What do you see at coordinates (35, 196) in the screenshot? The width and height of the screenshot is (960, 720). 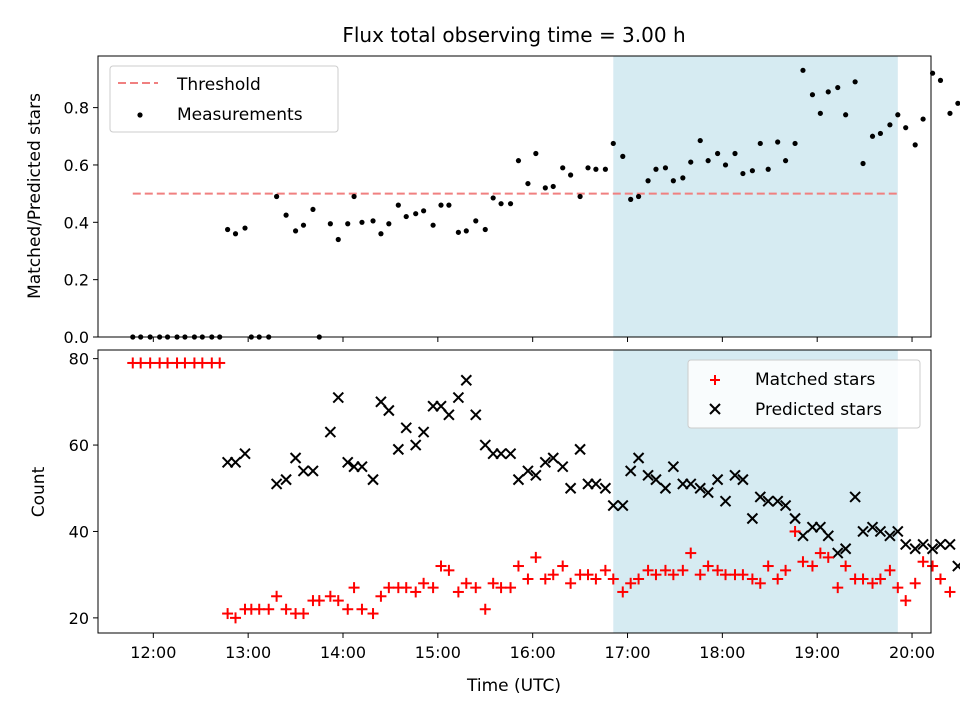 I see `top-y-axis-label: Matched/Predicted stars` at bounding box center [35, 196].